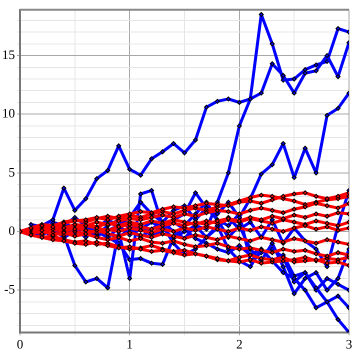  Describe the element at coordinates (11, 230) in the screenshot. I see `y-tick-label: 0` at that location.